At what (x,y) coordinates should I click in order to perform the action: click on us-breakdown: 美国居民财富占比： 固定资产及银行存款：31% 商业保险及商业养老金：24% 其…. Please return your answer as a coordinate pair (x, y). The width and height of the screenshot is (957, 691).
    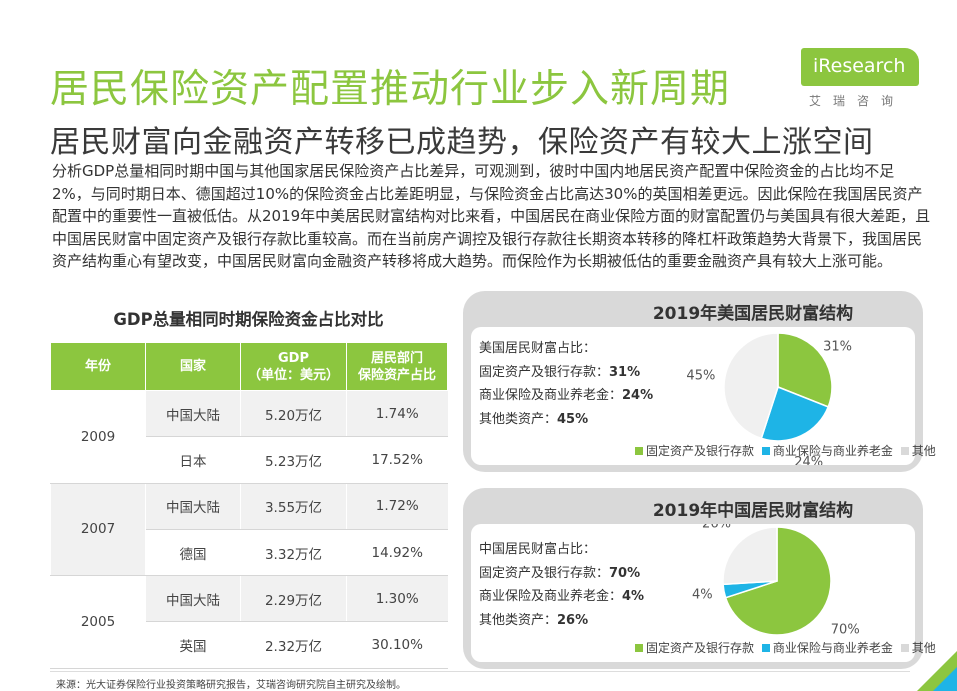
    Looking at the image, I should click on (566, 384).